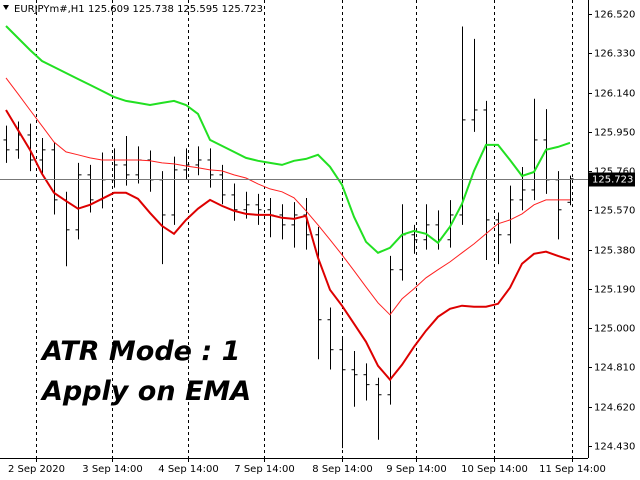 The width and height of the screenshot is (640, 480). I want to click on symbol: EURJPYm#,H1, so click(49, 9).